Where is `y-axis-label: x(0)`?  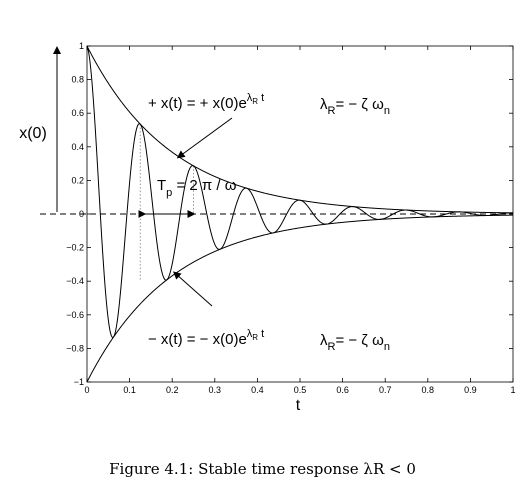 y-axis-label: x(0) is located at coordinates (33, 133).